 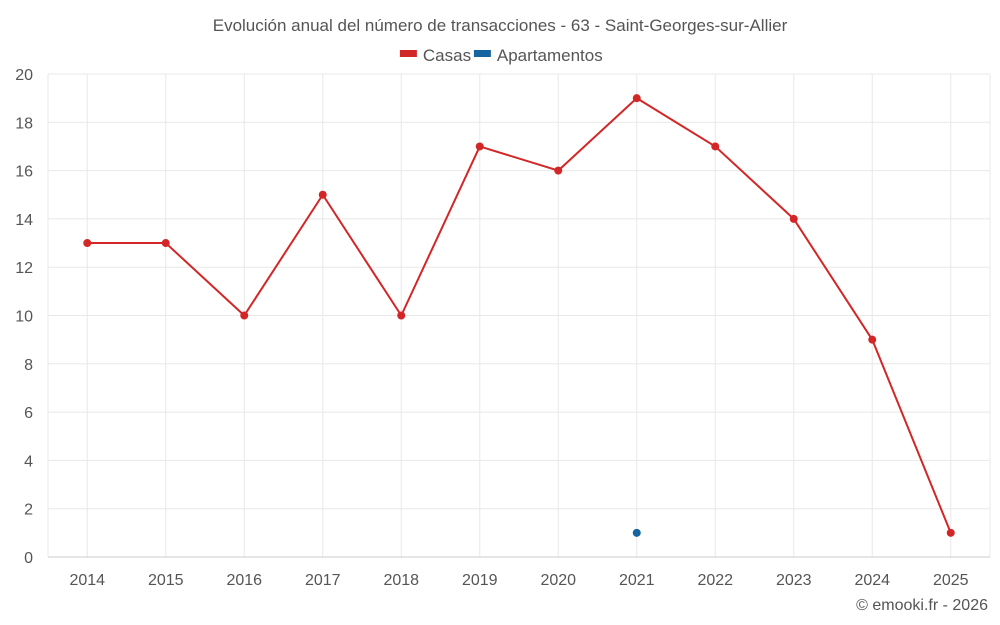 I want to click on x-tick-label: 2018, so click(x=401, y=580).